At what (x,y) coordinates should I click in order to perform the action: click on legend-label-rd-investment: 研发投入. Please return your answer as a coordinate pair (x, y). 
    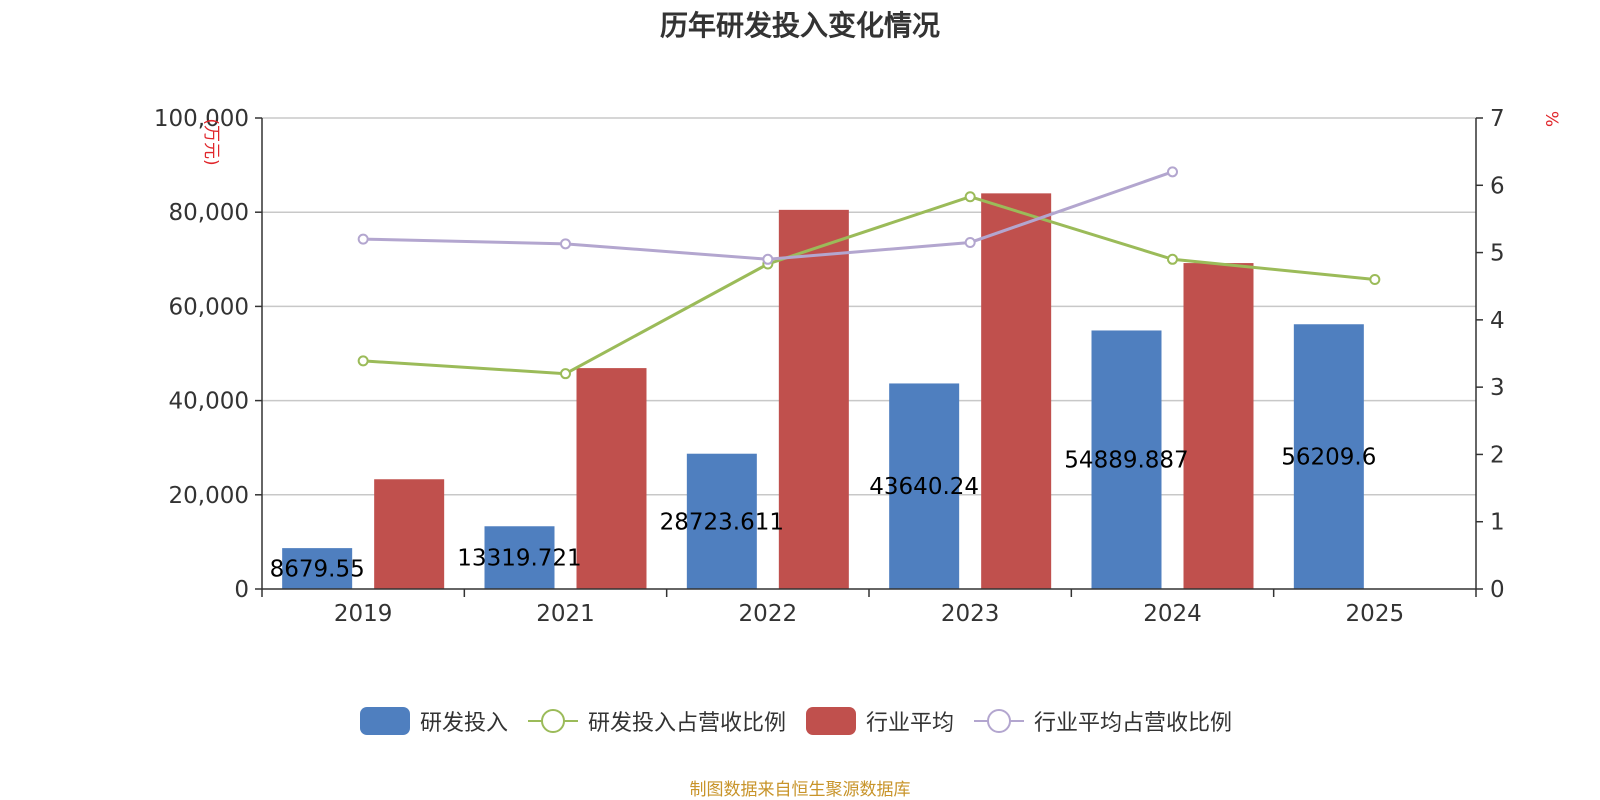
    Looking at the image, I should click on (463, 723).